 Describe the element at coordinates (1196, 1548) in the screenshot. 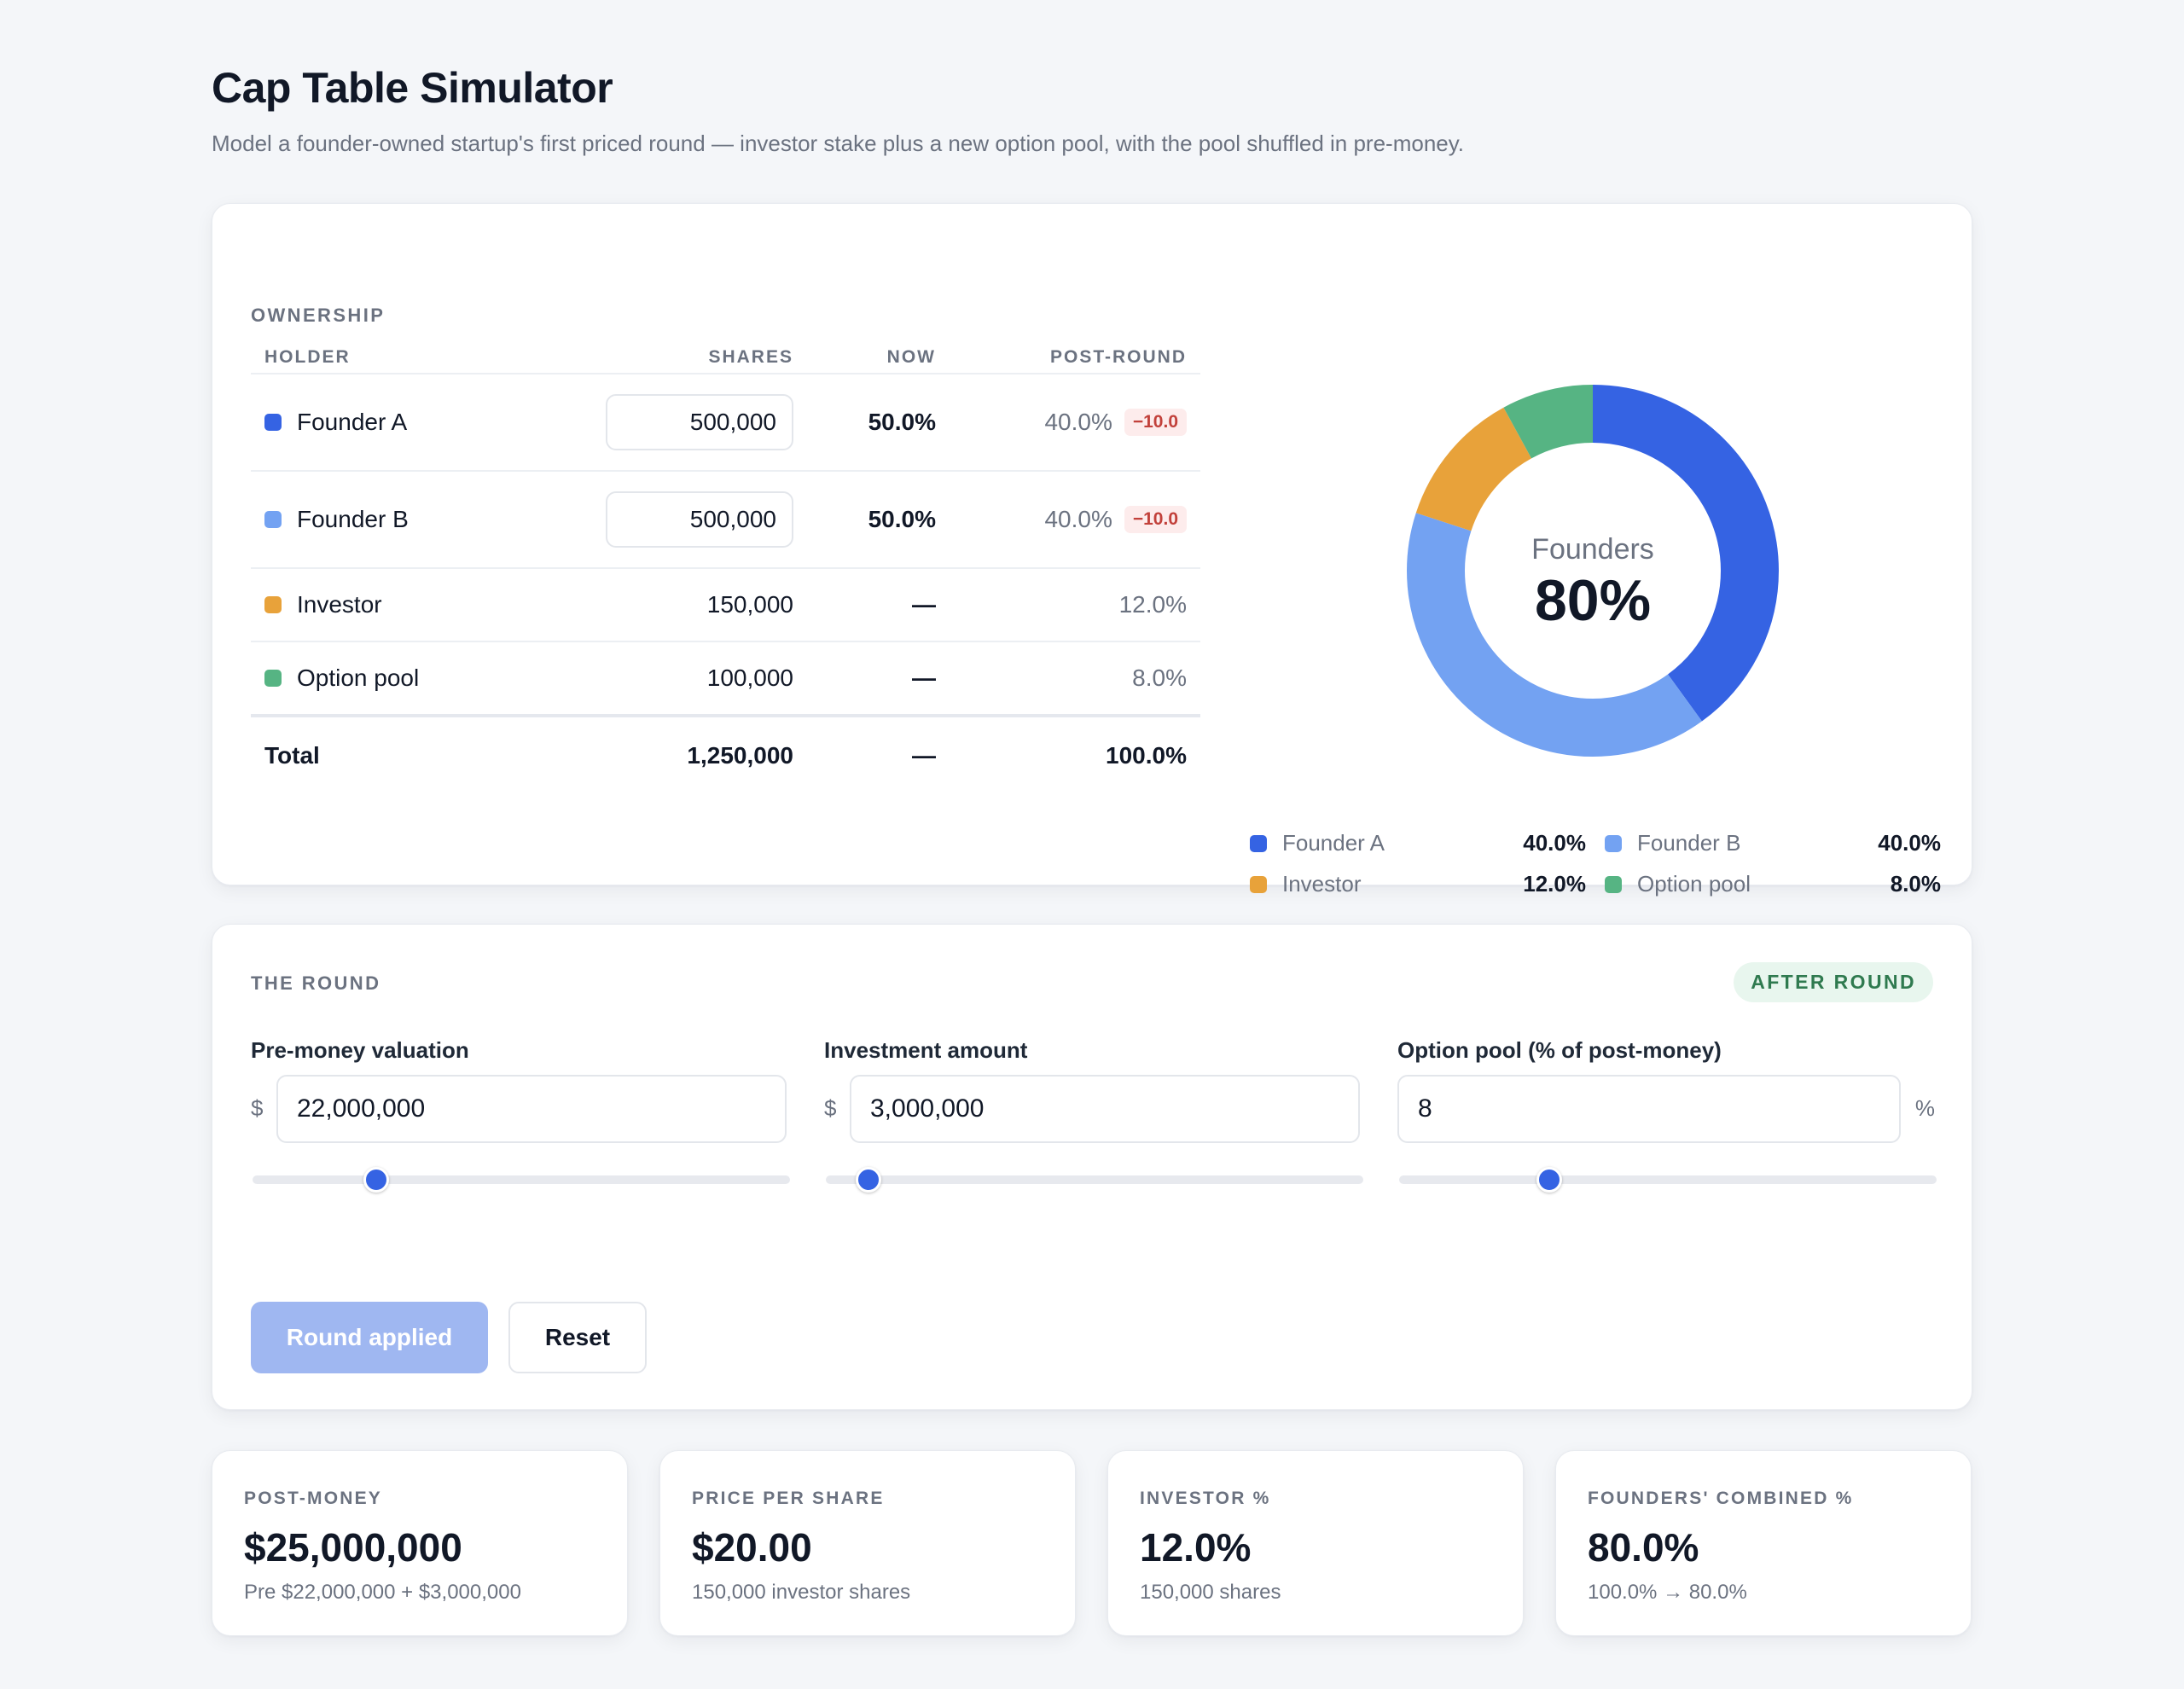

I see `stat-value: 12.0%` at that location.